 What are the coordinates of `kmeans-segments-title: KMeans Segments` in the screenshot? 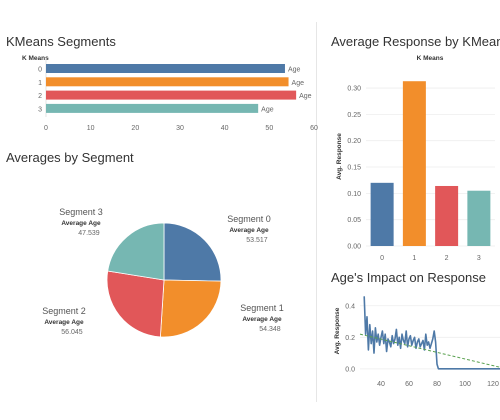 It's located at (61, 41).